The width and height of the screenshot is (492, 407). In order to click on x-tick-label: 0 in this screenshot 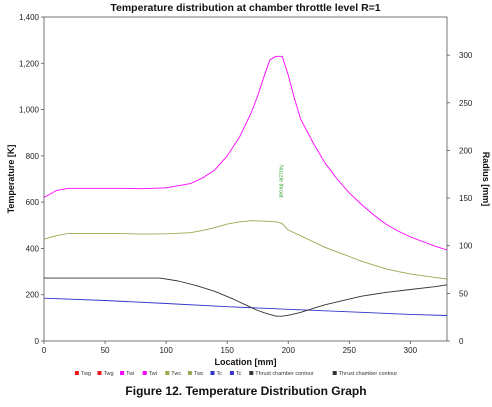, I will do `click(44, 350)`.